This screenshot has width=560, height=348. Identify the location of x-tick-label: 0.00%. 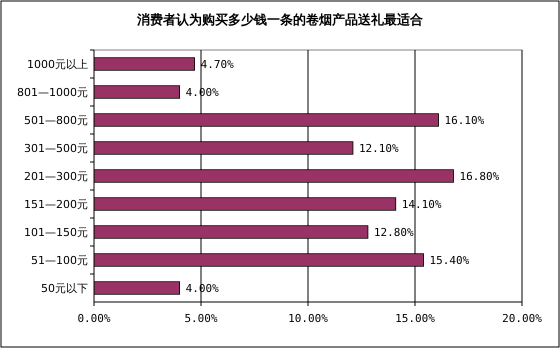
(94, 318).